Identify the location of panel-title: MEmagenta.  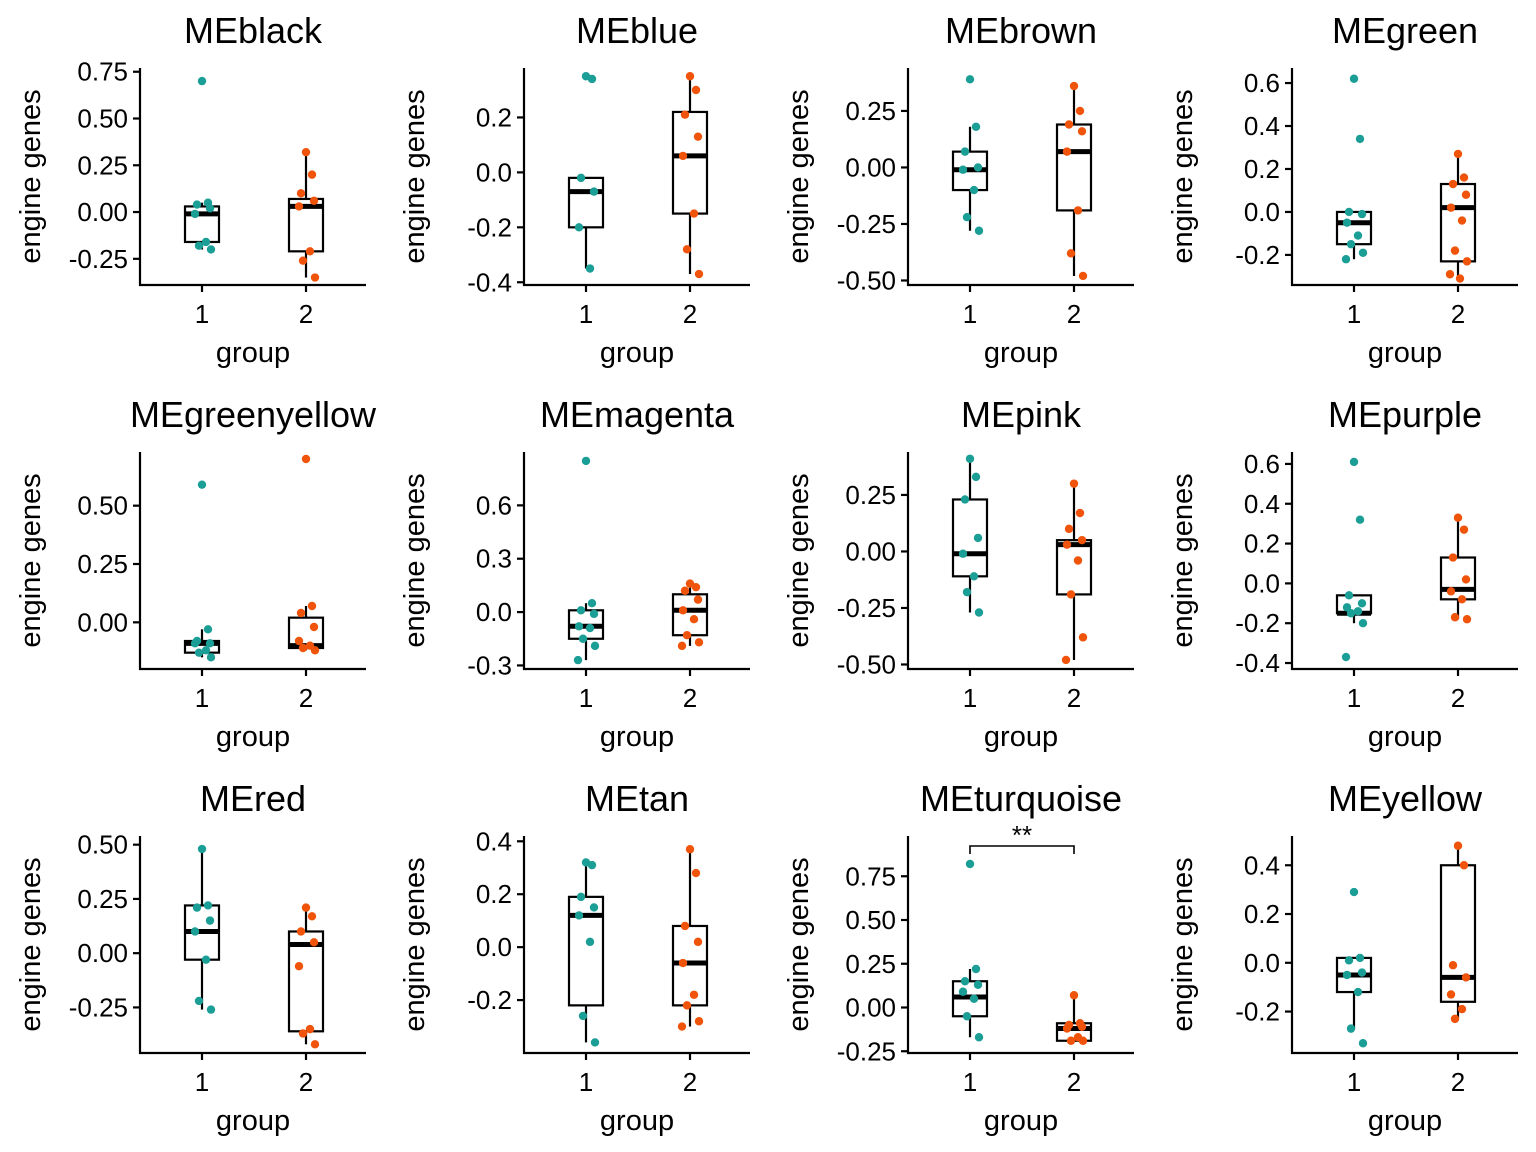
(637, 414).